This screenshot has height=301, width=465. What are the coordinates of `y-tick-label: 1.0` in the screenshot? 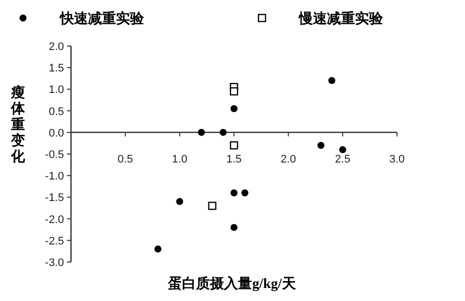 It's located at (56, 90).